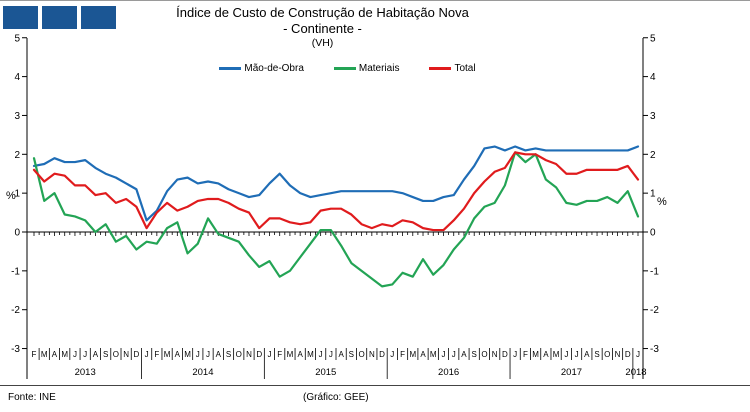 Image resolution: width=750 pixels, height=412 pixels. I want to click on y-axis-unit-left: %, so click(11, 196).